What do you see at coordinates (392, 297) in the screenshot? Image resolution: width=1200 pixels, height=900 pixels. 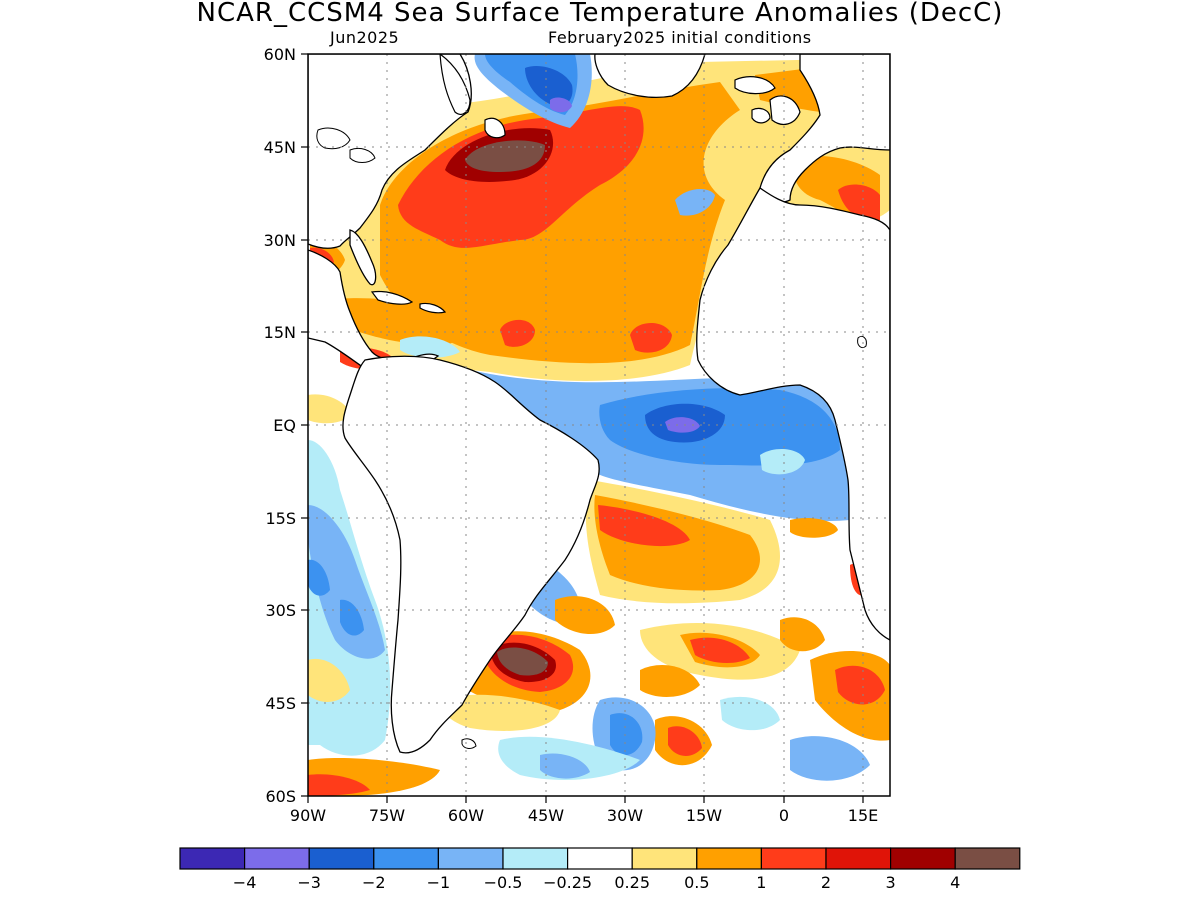 I see `land-cuba` at bounding box center [392, 297].